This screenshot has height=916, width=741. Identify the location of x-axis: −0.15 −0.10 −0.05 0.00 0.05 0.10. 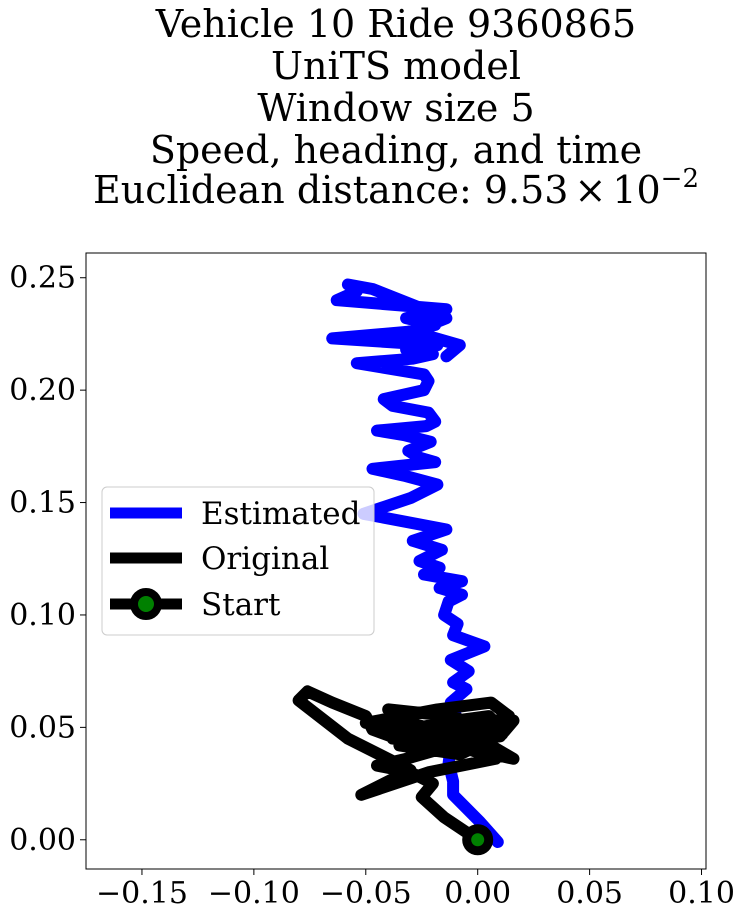
(415, 890).